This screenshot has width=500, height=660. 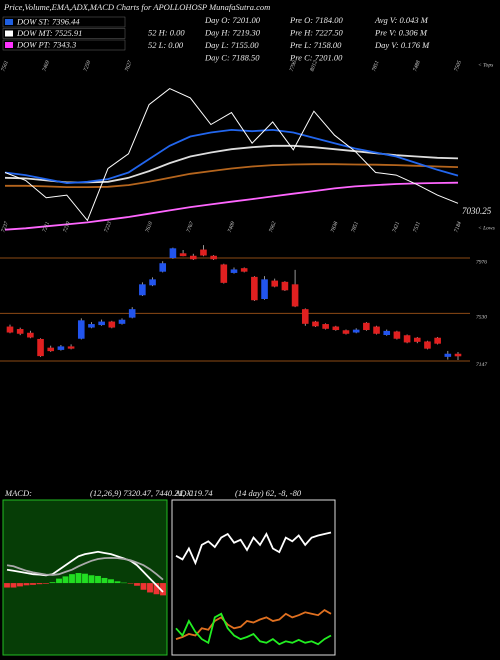 What do you see at coordinates (46, 44) in the screenshot?
I see `dow-label: DOW PT: 7343.3` at bounding box center [46, 44].